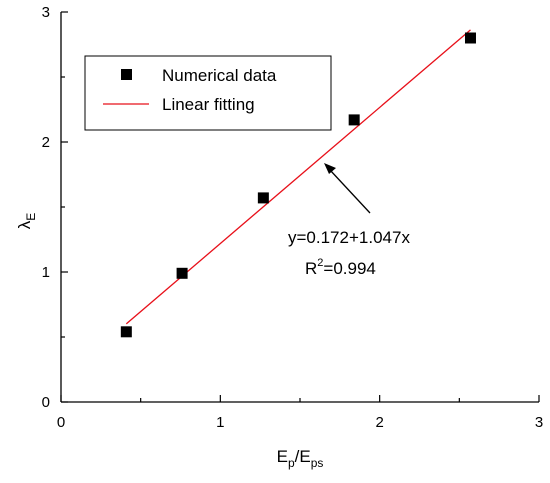  Describe the element at coordinates (350, 191) in the screenshot. I see `annotation-arrow` at that location.